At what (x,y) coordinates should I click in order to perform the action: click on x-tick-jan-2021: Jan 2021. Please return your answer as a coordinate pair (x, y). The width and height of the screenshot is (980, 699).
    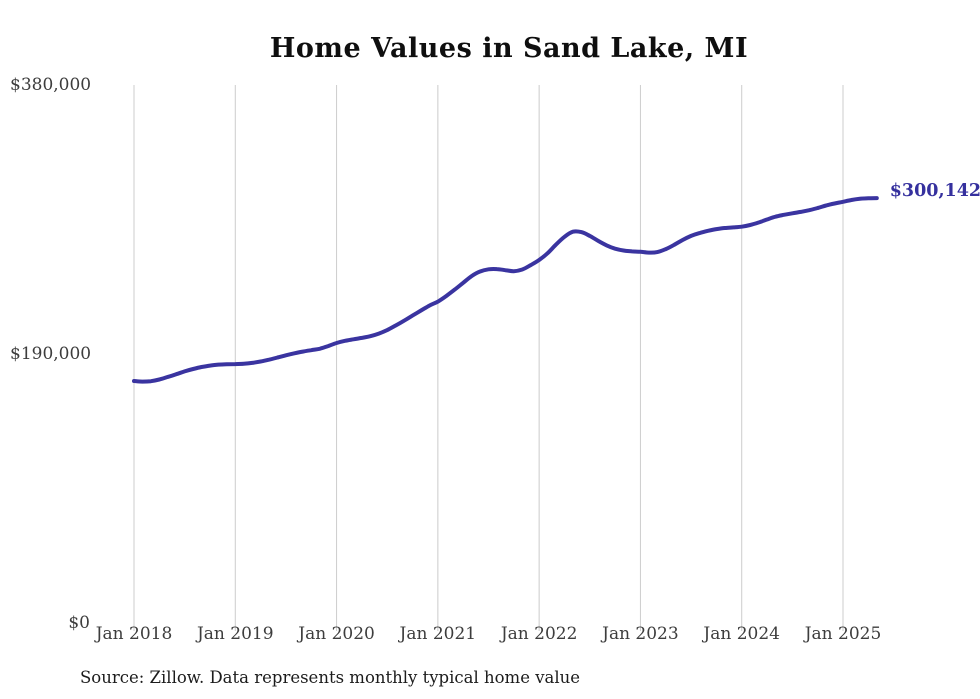
    Looking at the image, I should click on (438, 634).